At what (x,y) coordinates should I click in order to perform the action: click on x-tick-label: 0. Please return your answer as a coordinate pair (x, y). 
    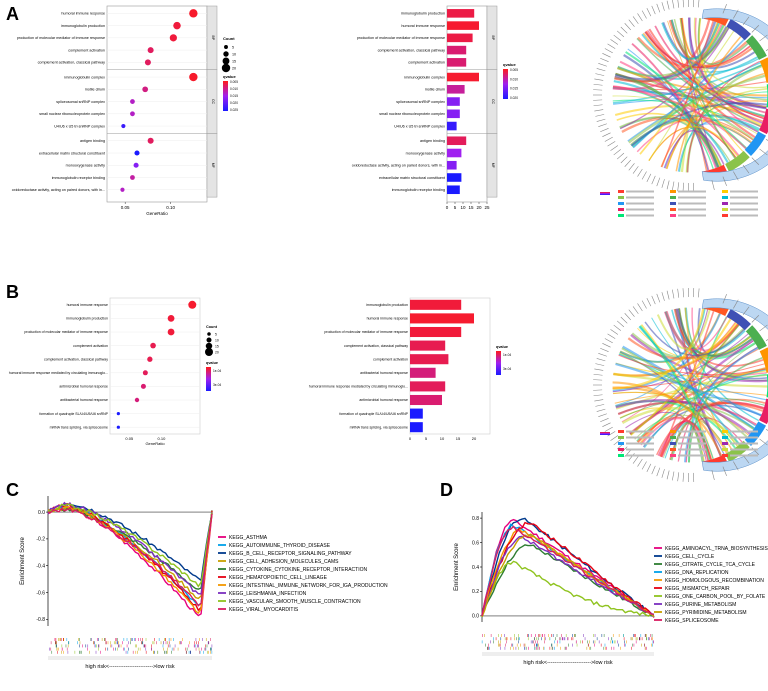
    Looking at the image, I should click on (447, 207).